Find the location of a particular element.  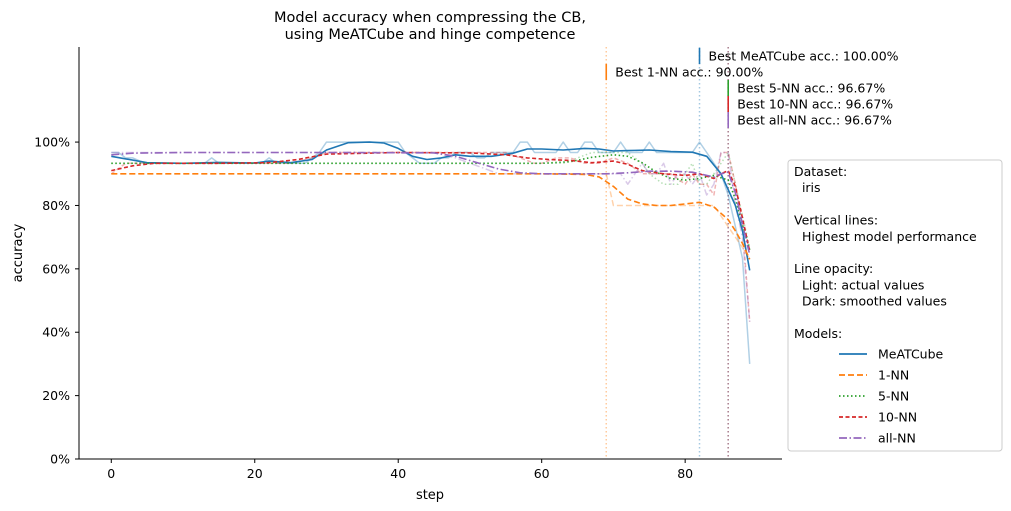

best-vertical-lines is located at coordinates (667, 253).